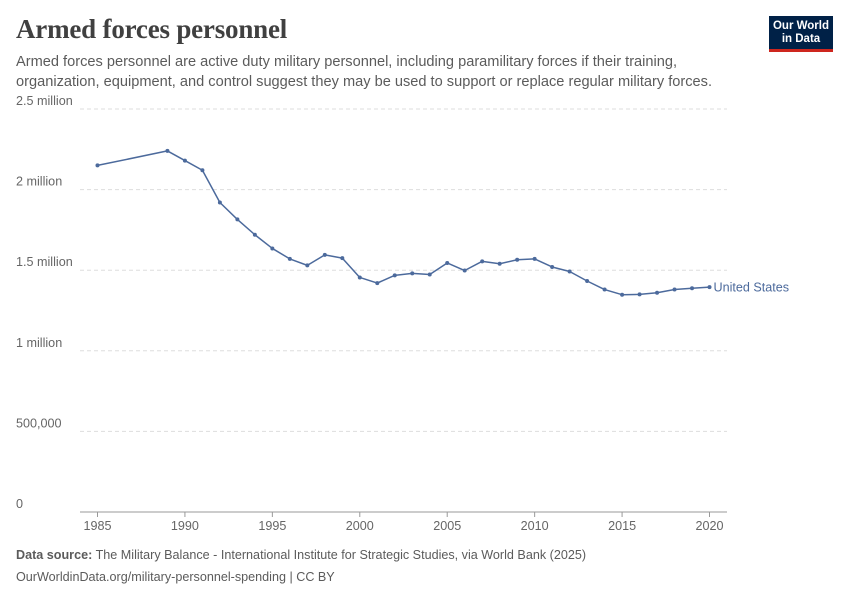  I want to click on logo-line-1: Our World, so click(800, 26).